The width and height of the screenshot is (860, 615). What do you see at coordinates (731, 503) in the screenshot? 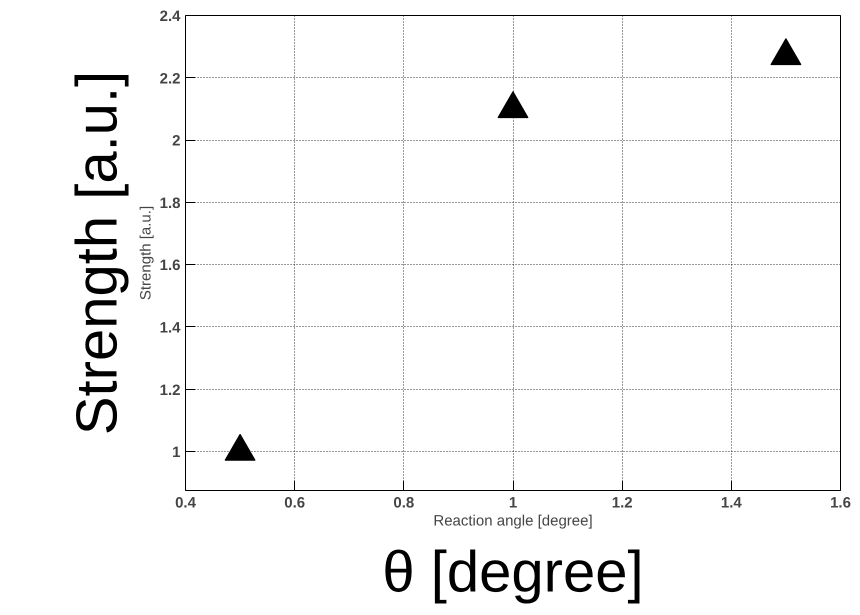
I see `x-tick-label: 1.4` at bounding box center [731, 503].